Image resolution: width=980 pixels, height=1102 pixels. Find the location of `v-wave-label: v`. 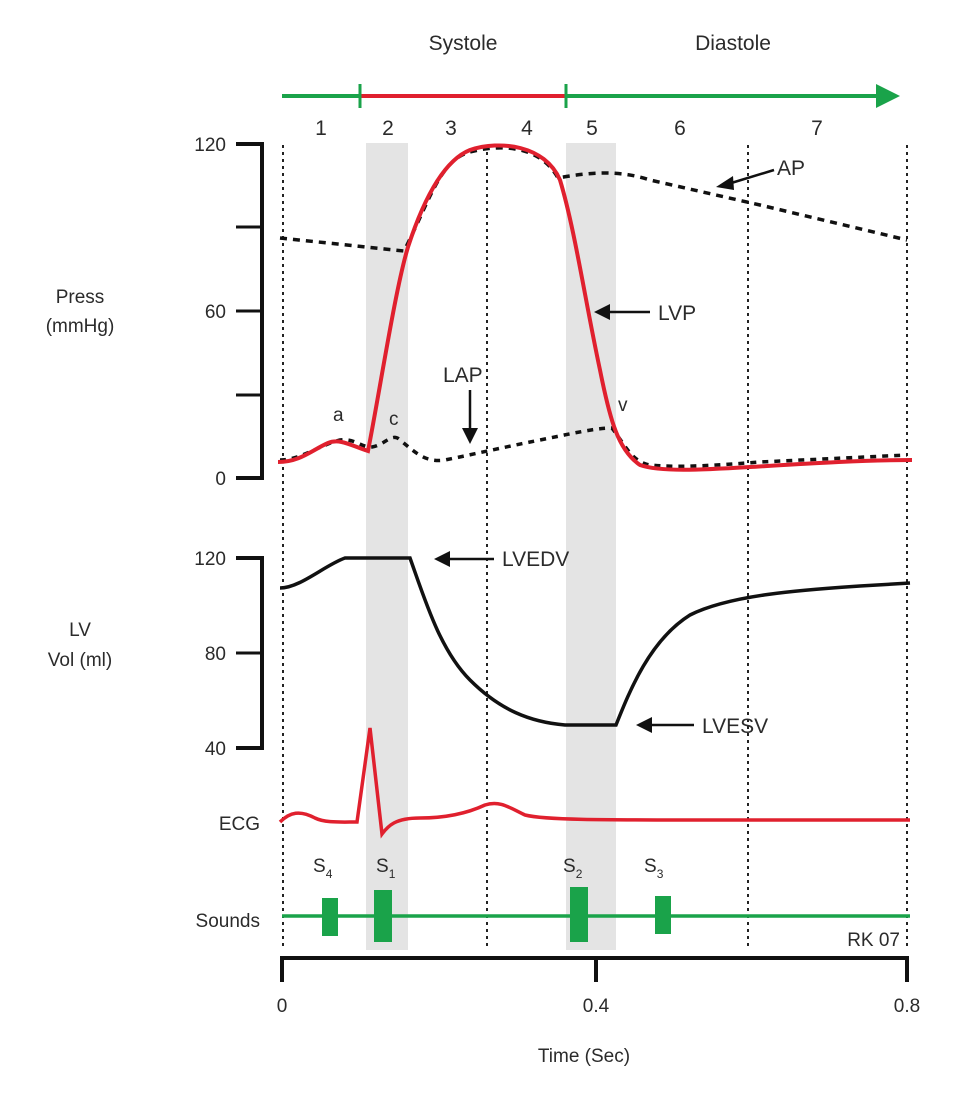

v-wave-label: v is located at coordinates (623, 405).